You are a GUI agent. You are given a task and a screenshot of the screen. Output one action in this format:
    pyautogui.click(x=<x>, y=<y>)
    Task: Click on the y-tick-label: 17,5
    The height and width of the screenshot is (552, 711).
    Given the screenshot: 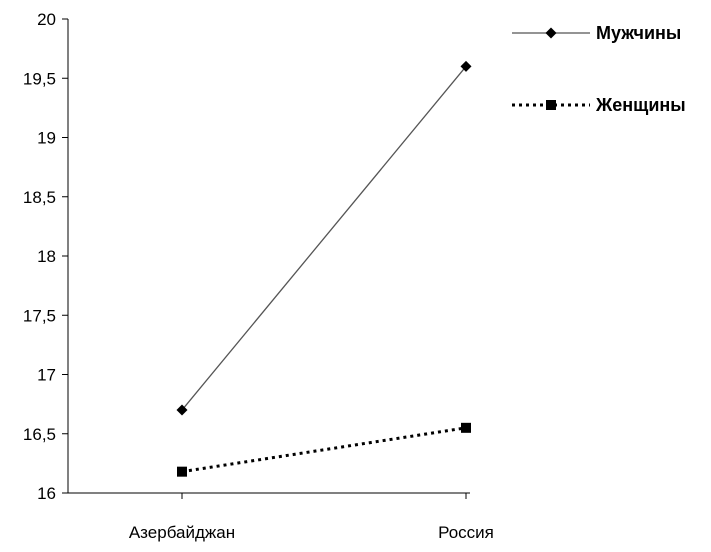 What is the action you would take?
    pyautogui.click(x=39, y=315)
    